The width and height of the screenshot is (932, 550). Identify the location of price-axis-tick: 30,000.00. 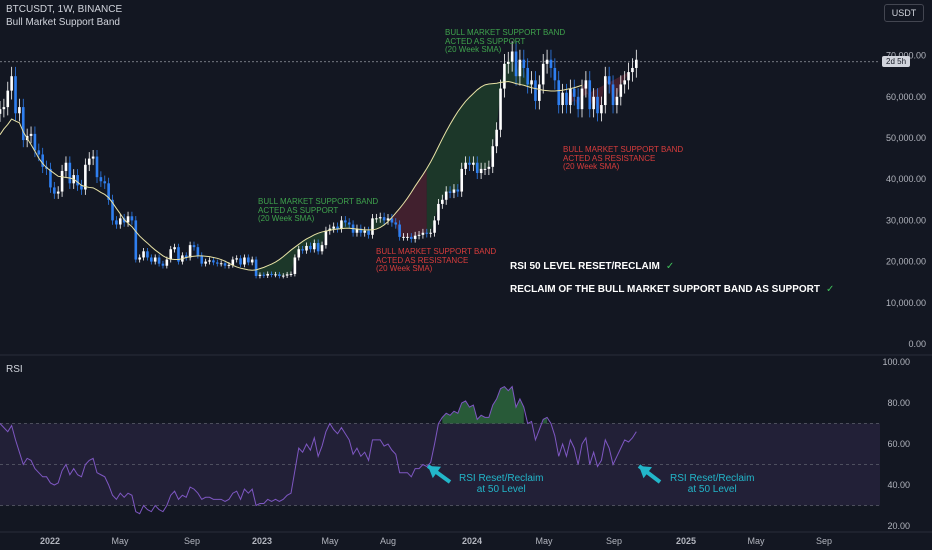
(906, 220).